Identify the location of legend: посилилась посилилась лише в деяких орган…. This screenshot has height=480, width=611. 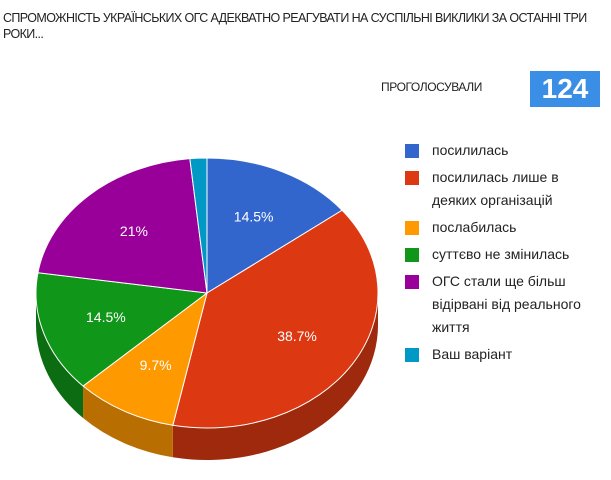
(500, 254).